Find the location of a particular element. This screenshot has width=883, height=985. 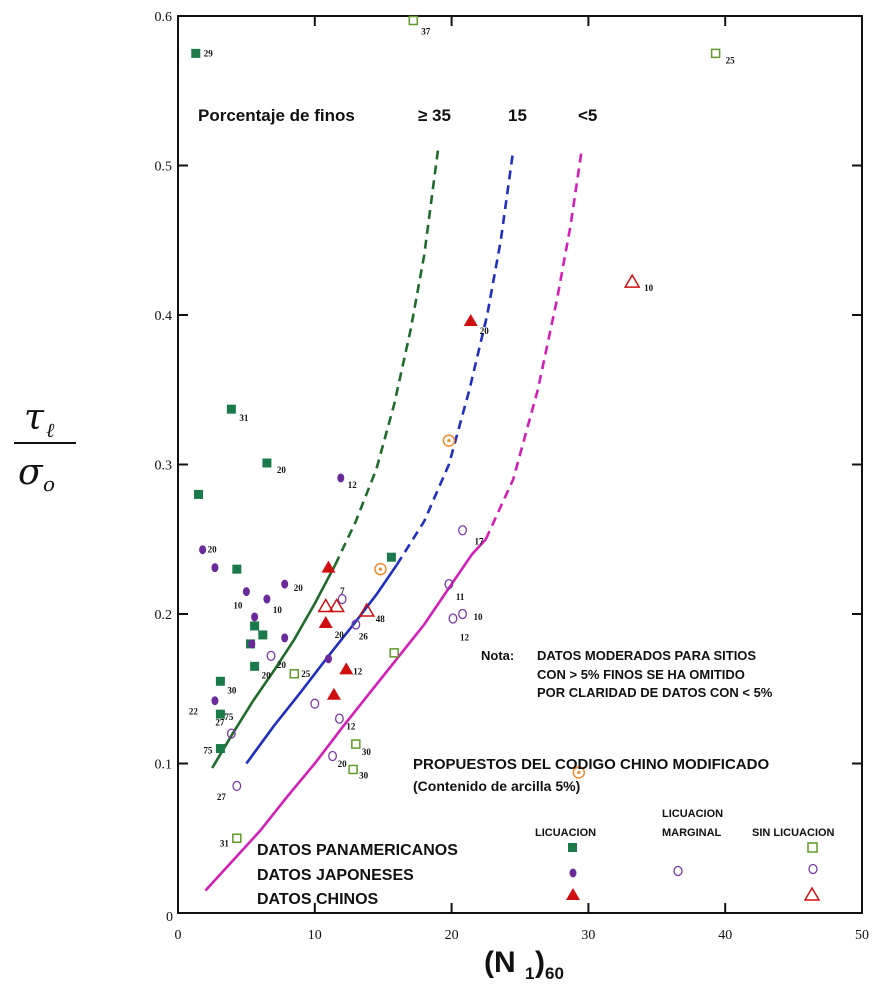

point-label: 37 is located at coordinates (426, 31).